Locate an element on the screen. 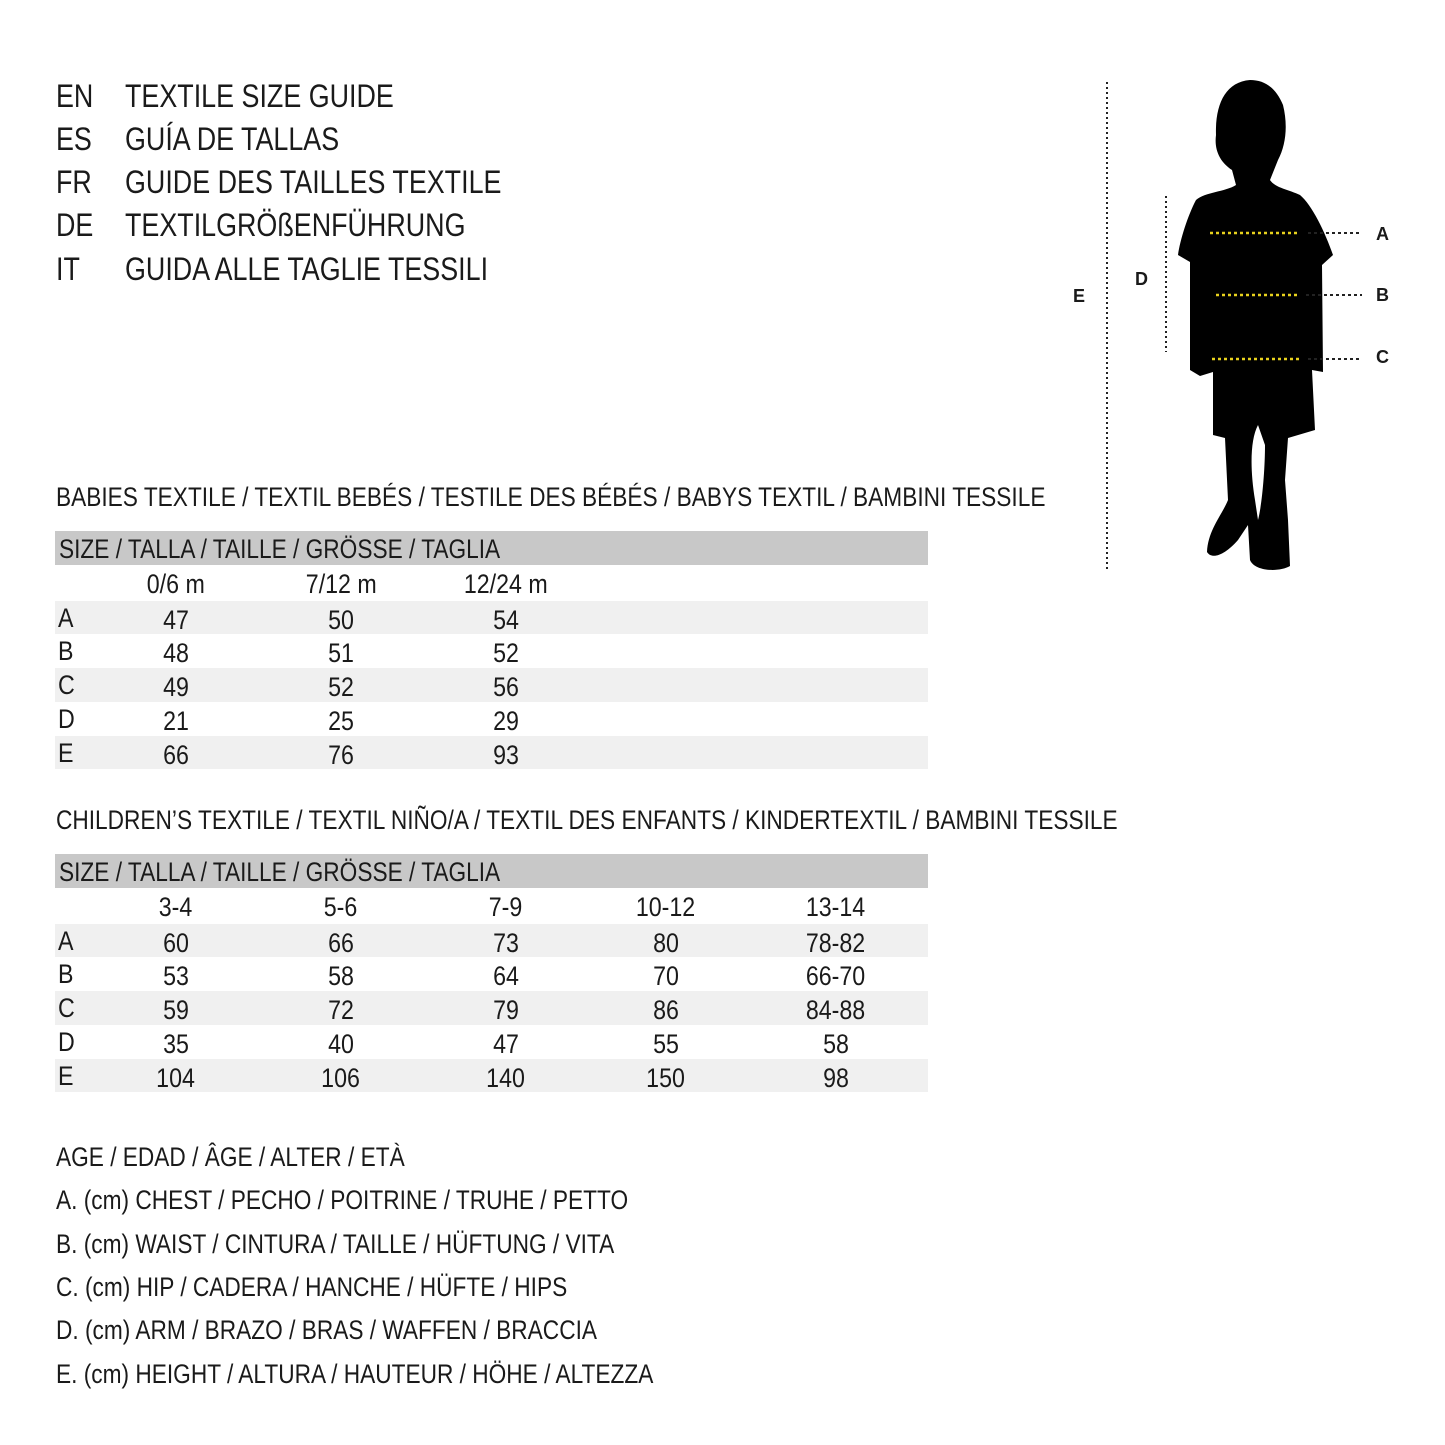 This screenshot has width=1445, height=1445. table-cell: 58 is located at coordinates (836, 1043).